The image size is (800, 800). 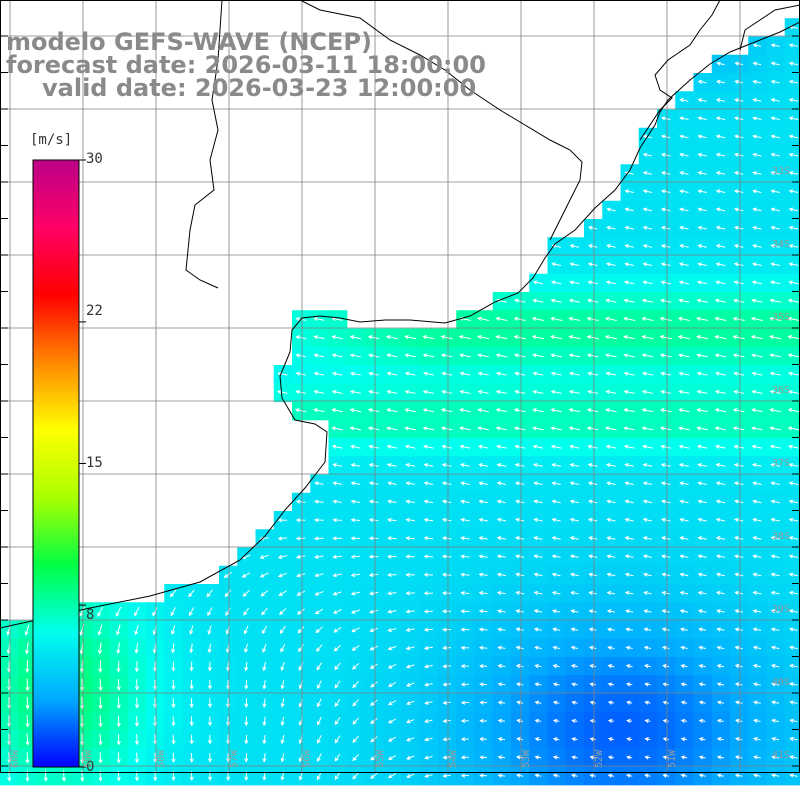 What do you see at coordinates (781, 755) in the screenshot?
I see `lat-label-41s: 41S` at bounding box center [781, 755].